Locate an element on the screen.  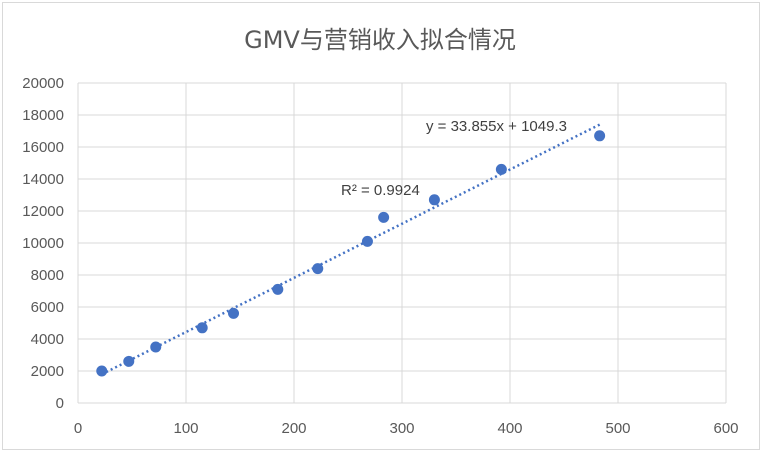
y-tick-label: 8000 is located at coordinates (47, 275).